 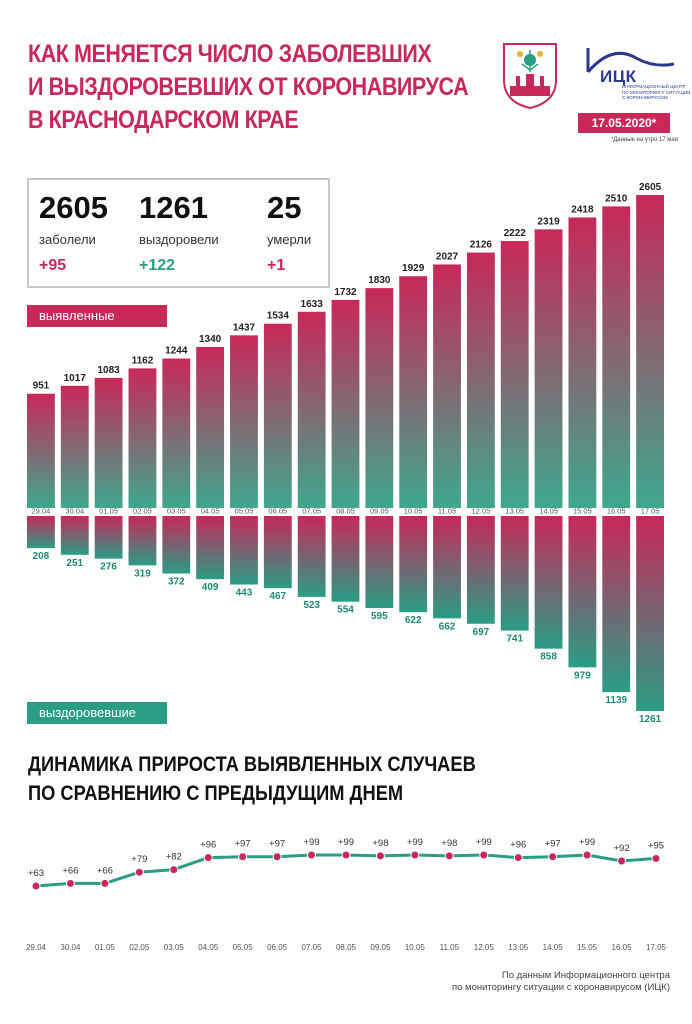 What do you see at coordinates (176, 511) in the screenshot?
I see `x-tick-label: 03.05` at bounding box center [176, 511].